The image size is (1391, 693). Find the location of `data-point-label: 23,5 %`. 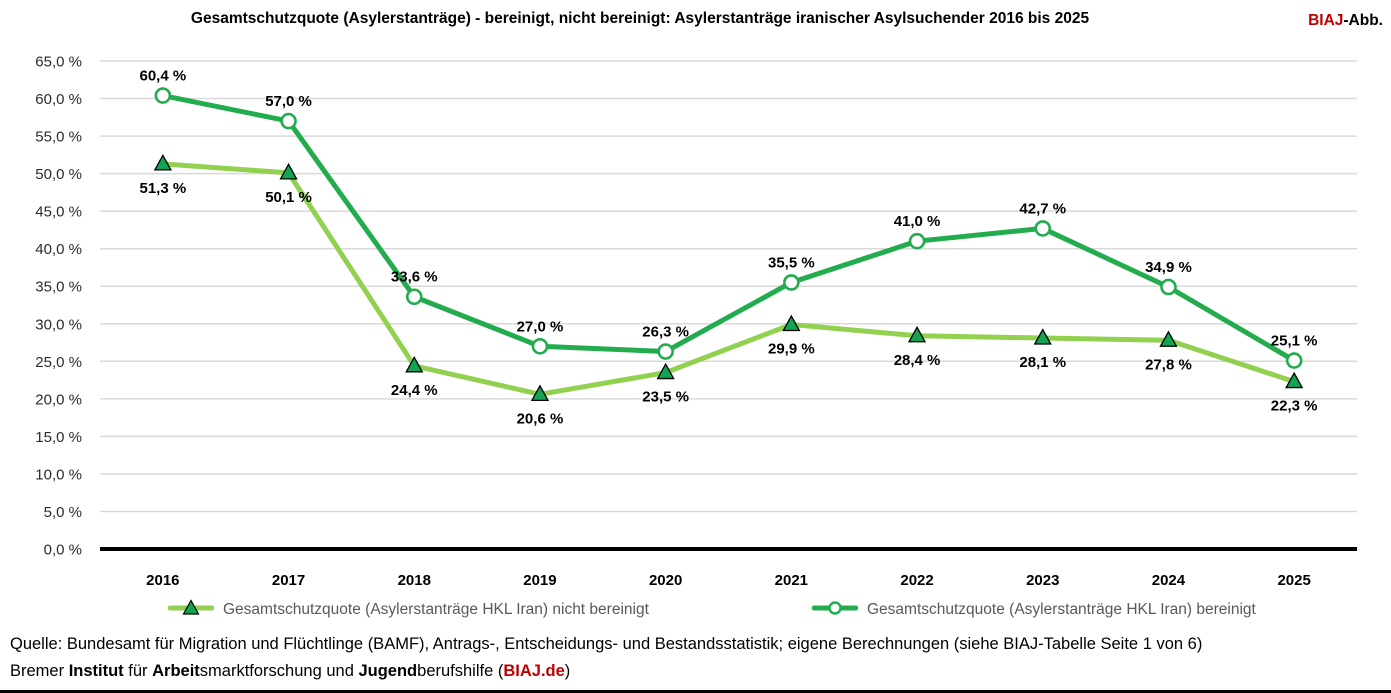

data-point-label: 23,5 % is located at coordinates (665, 397).